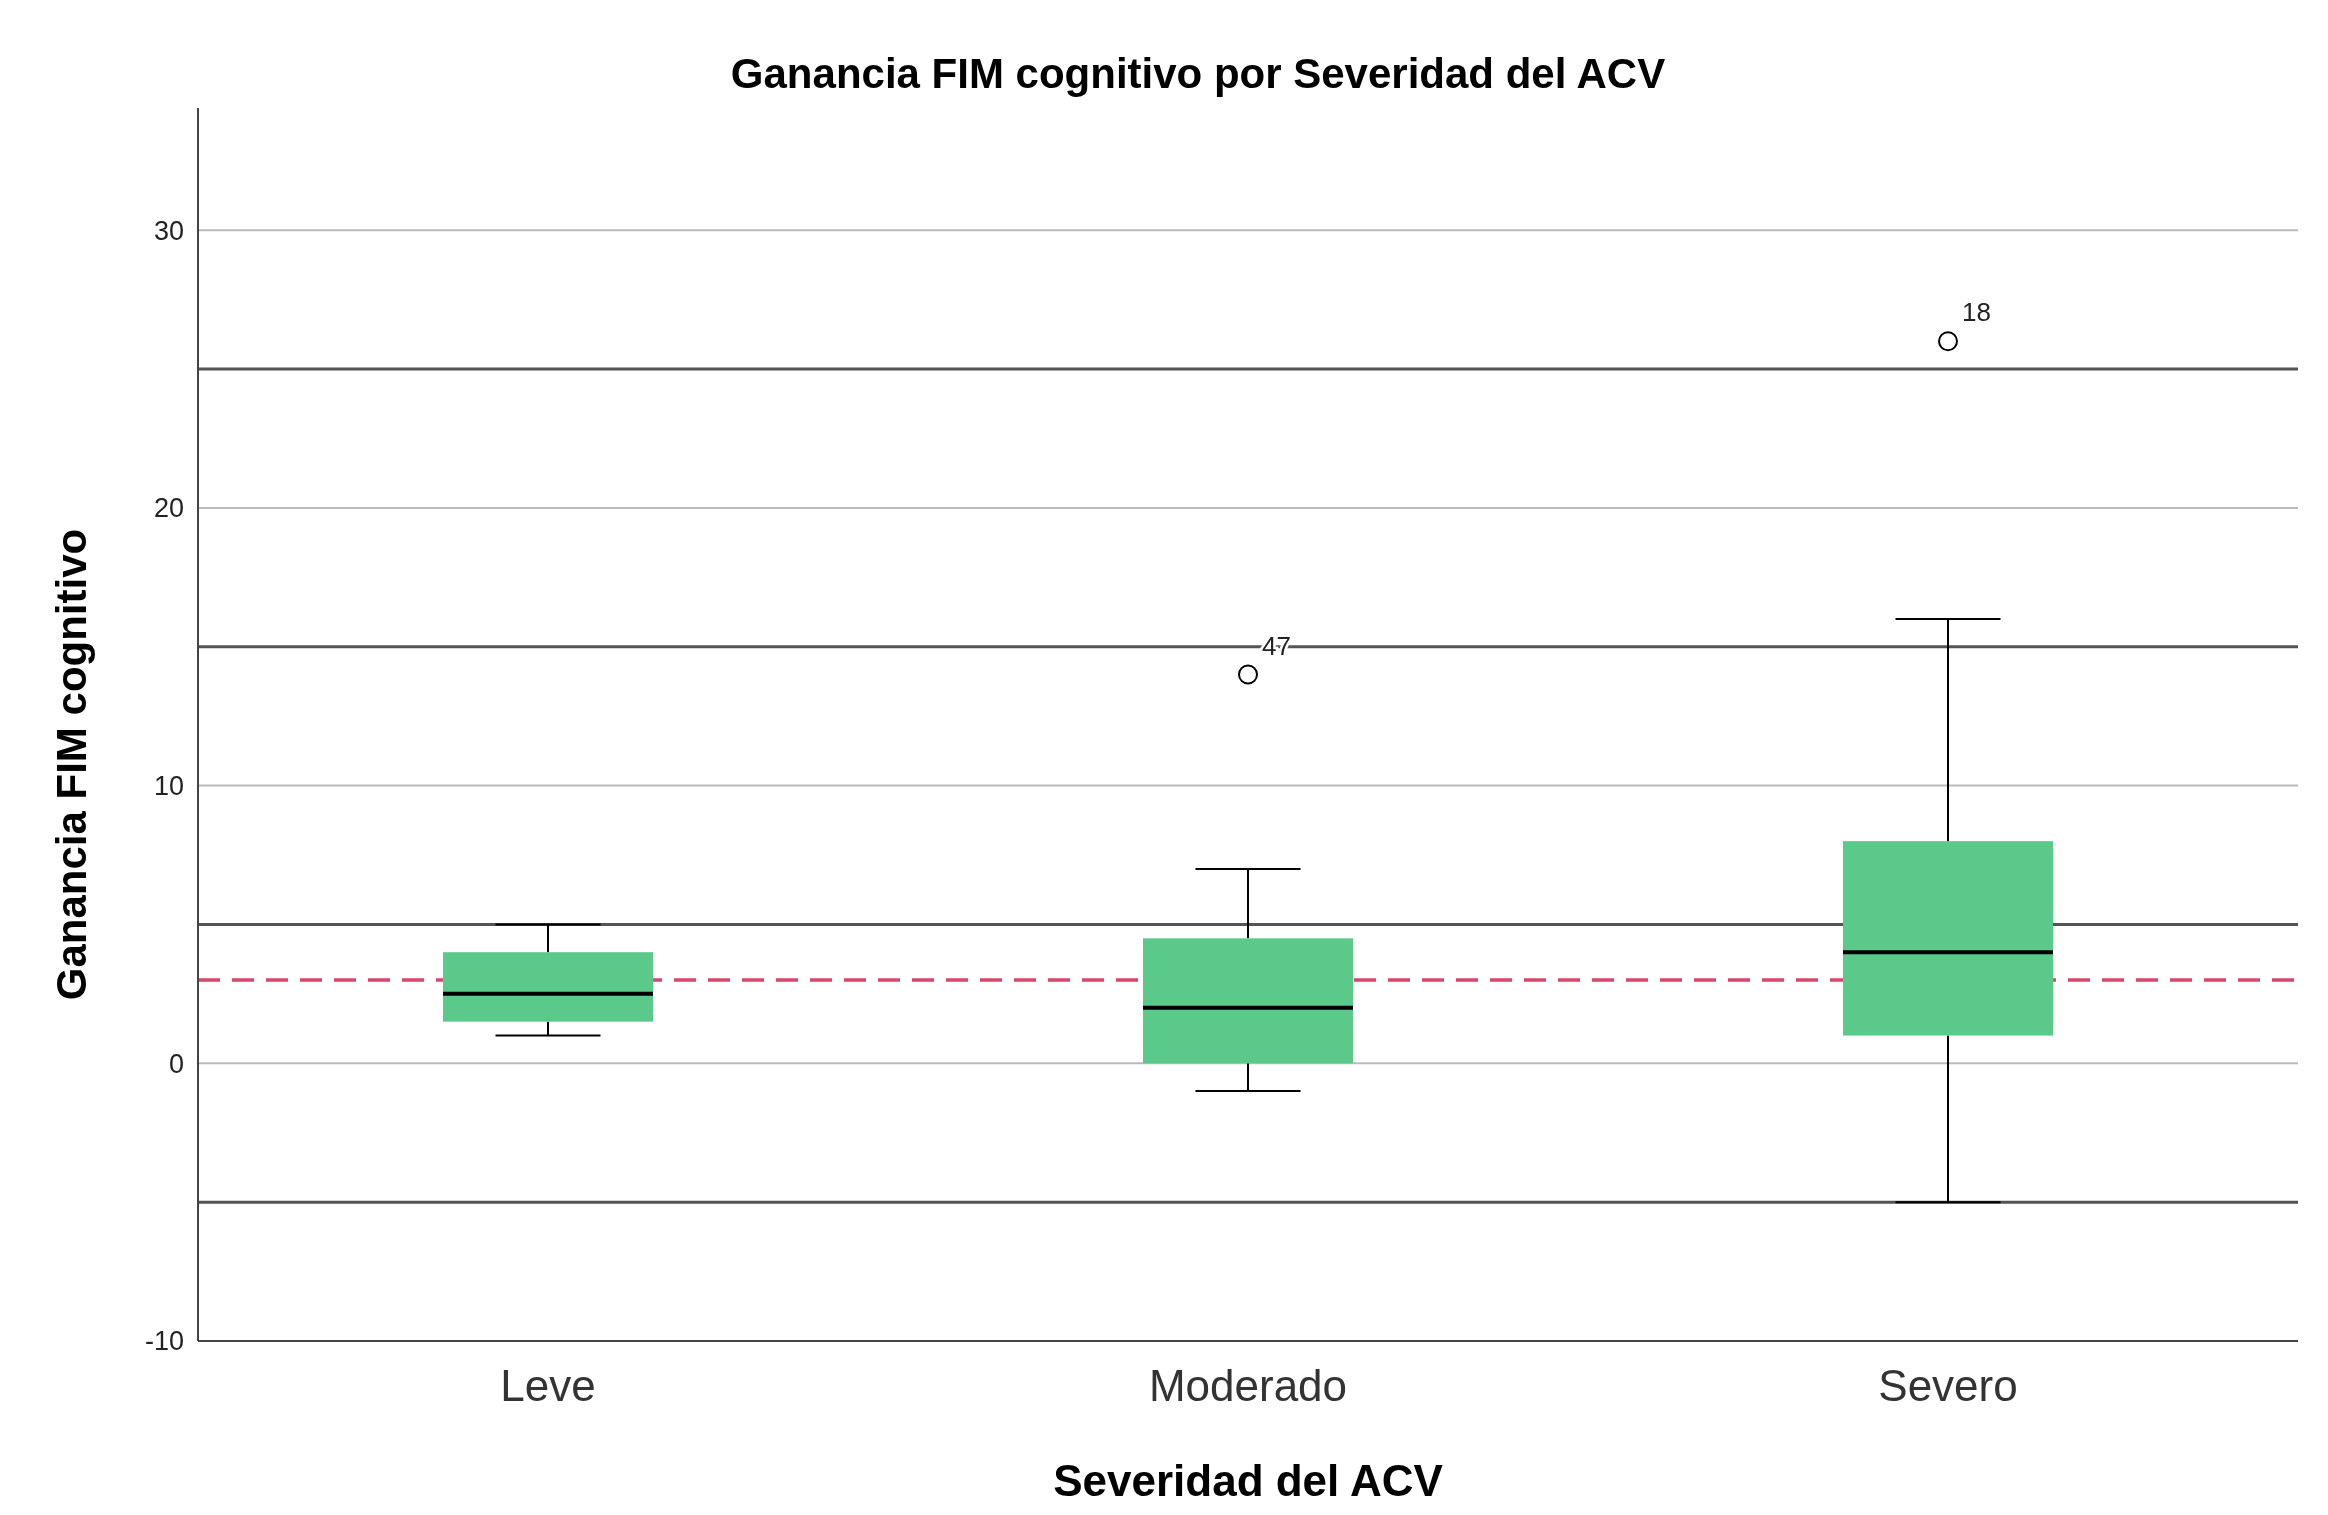 Image resolution: width=2328 pixels, height=1515 pixels. Describe the element at coordinates (164, 1341) in the screenshot. I see `y-tick-label: -10` at that location.